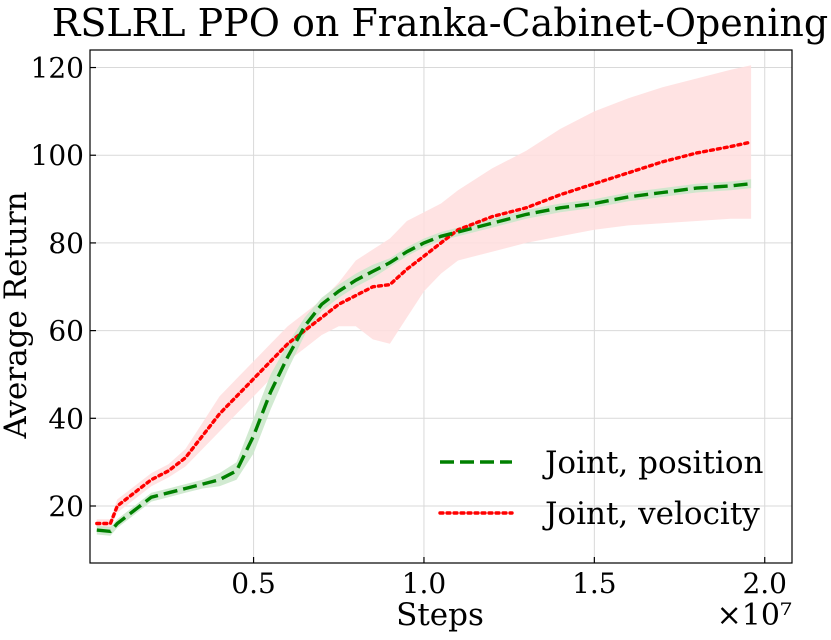  I want to click on x-axis-label: Steps, so click(440, 615).